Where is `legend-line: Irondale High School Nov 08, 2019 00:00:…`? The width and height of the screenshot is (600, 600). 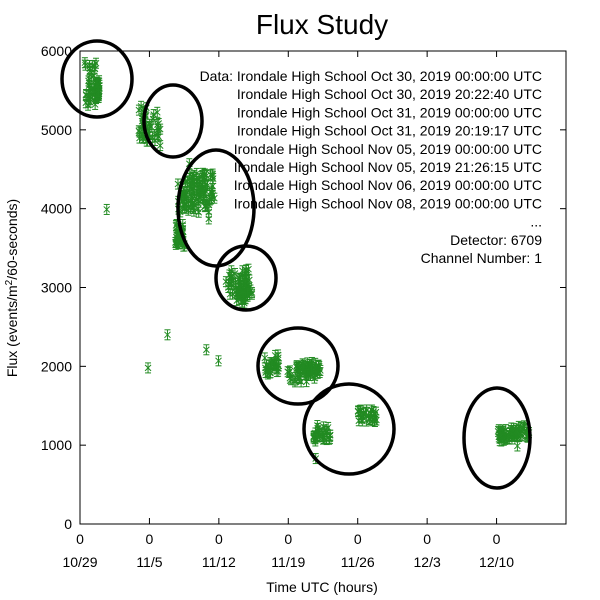
legend-line: Irondale High School Nov 08, 2019 00:00:… is located at coordinates (388, 203).